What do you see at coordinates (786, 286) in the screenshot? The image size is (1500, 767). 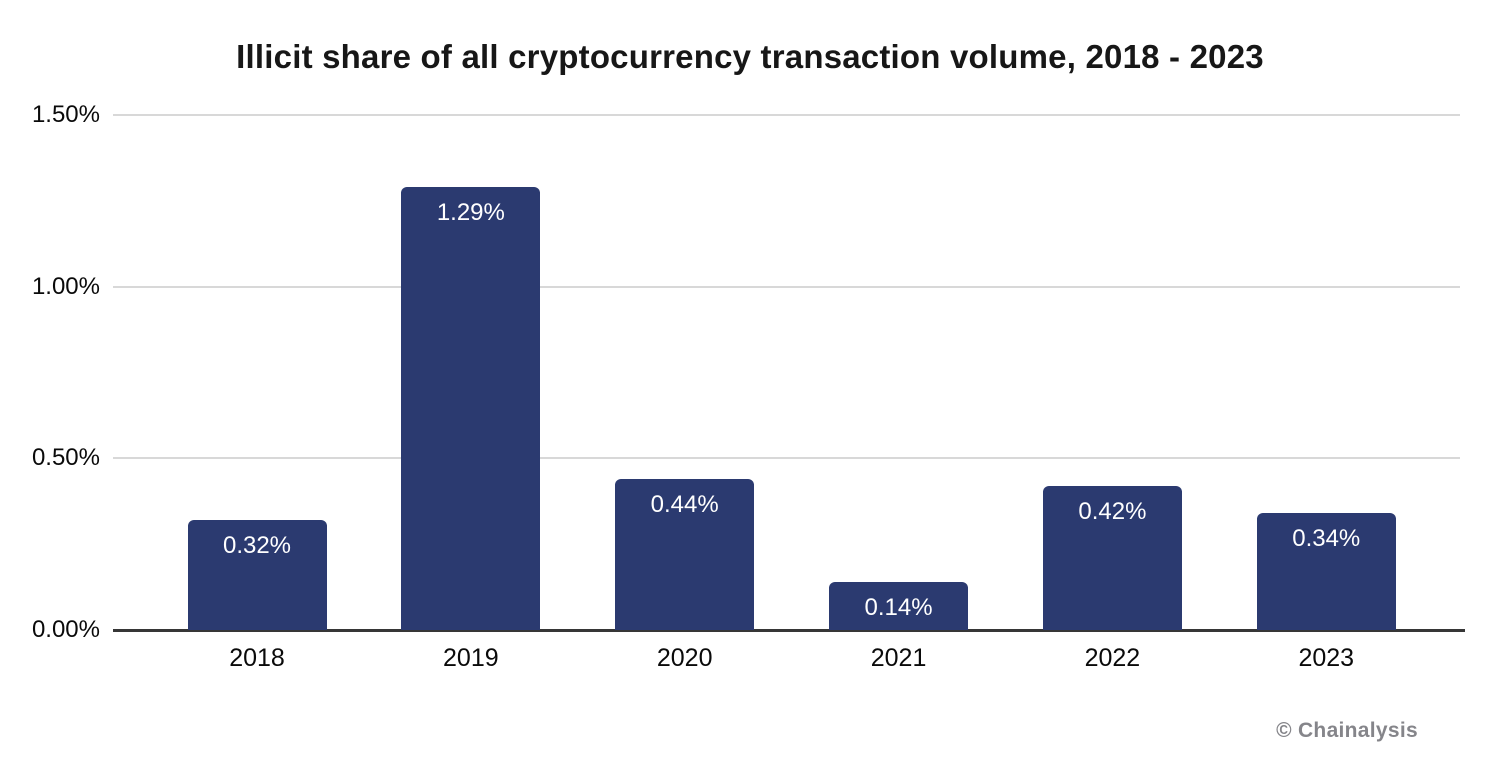 I see `gridline-1.00%` at bounding box center [786, 286].